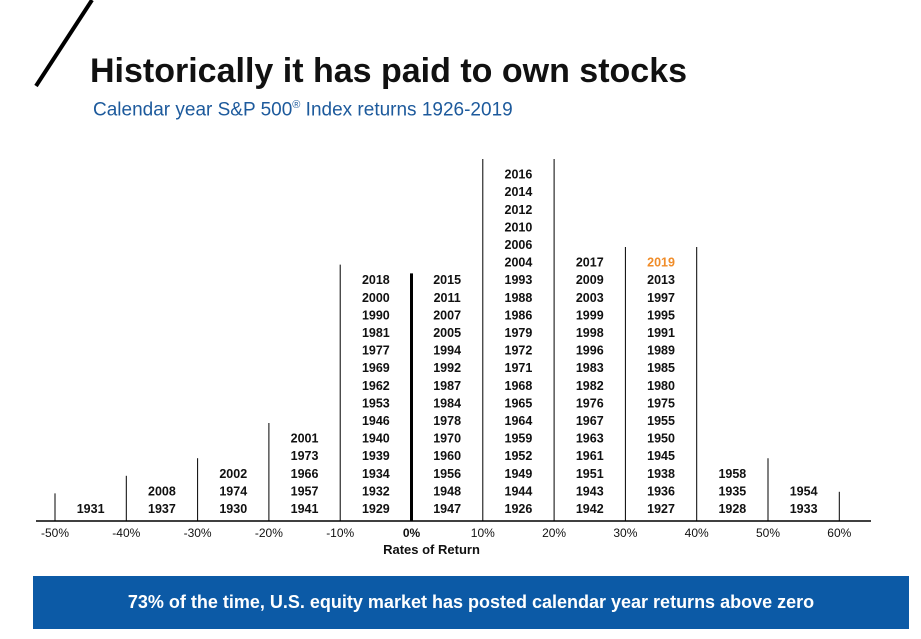  Describe the element at coordinates (519, 368) in the screenshot. I see `year-label: 1971` at that location.